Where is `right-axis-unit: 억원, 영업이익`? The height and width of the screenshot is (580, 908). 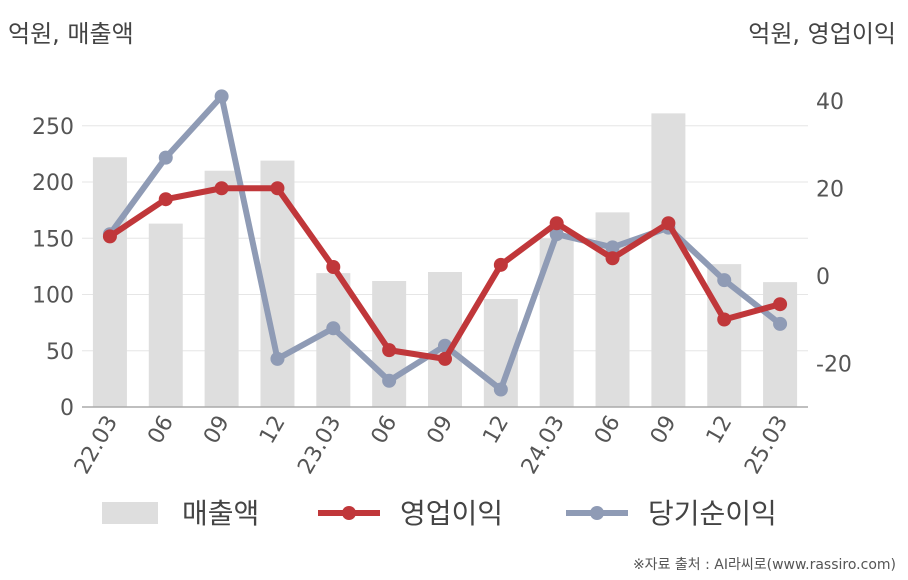
right-axis-unit: 억원, 영업이익 is located at coordinates (822, 34).